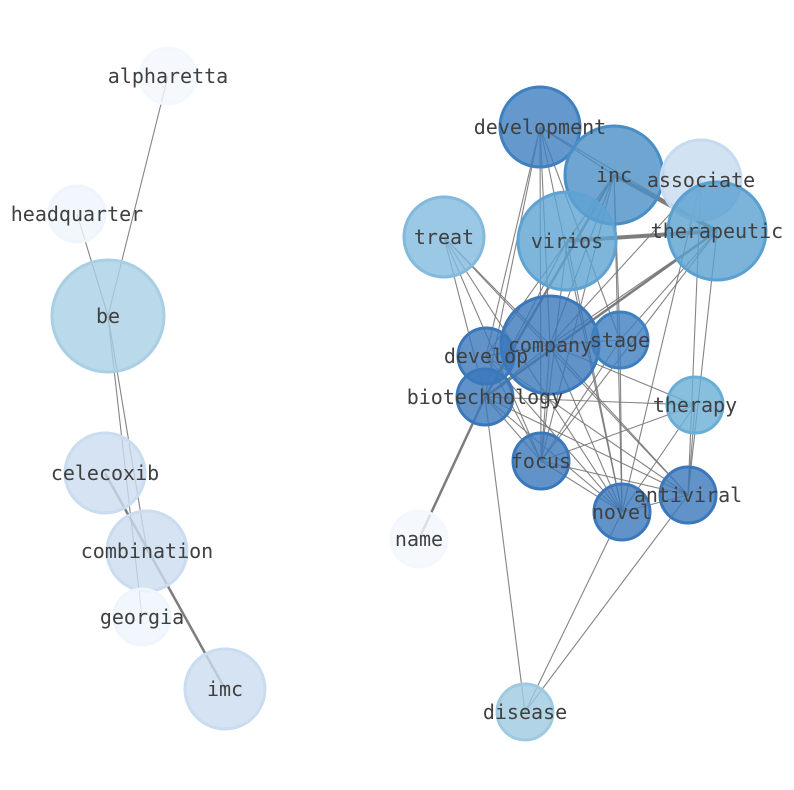 This screenshot has width=794, height=790. I want to click on node-biotechnology, so click(485, 397).